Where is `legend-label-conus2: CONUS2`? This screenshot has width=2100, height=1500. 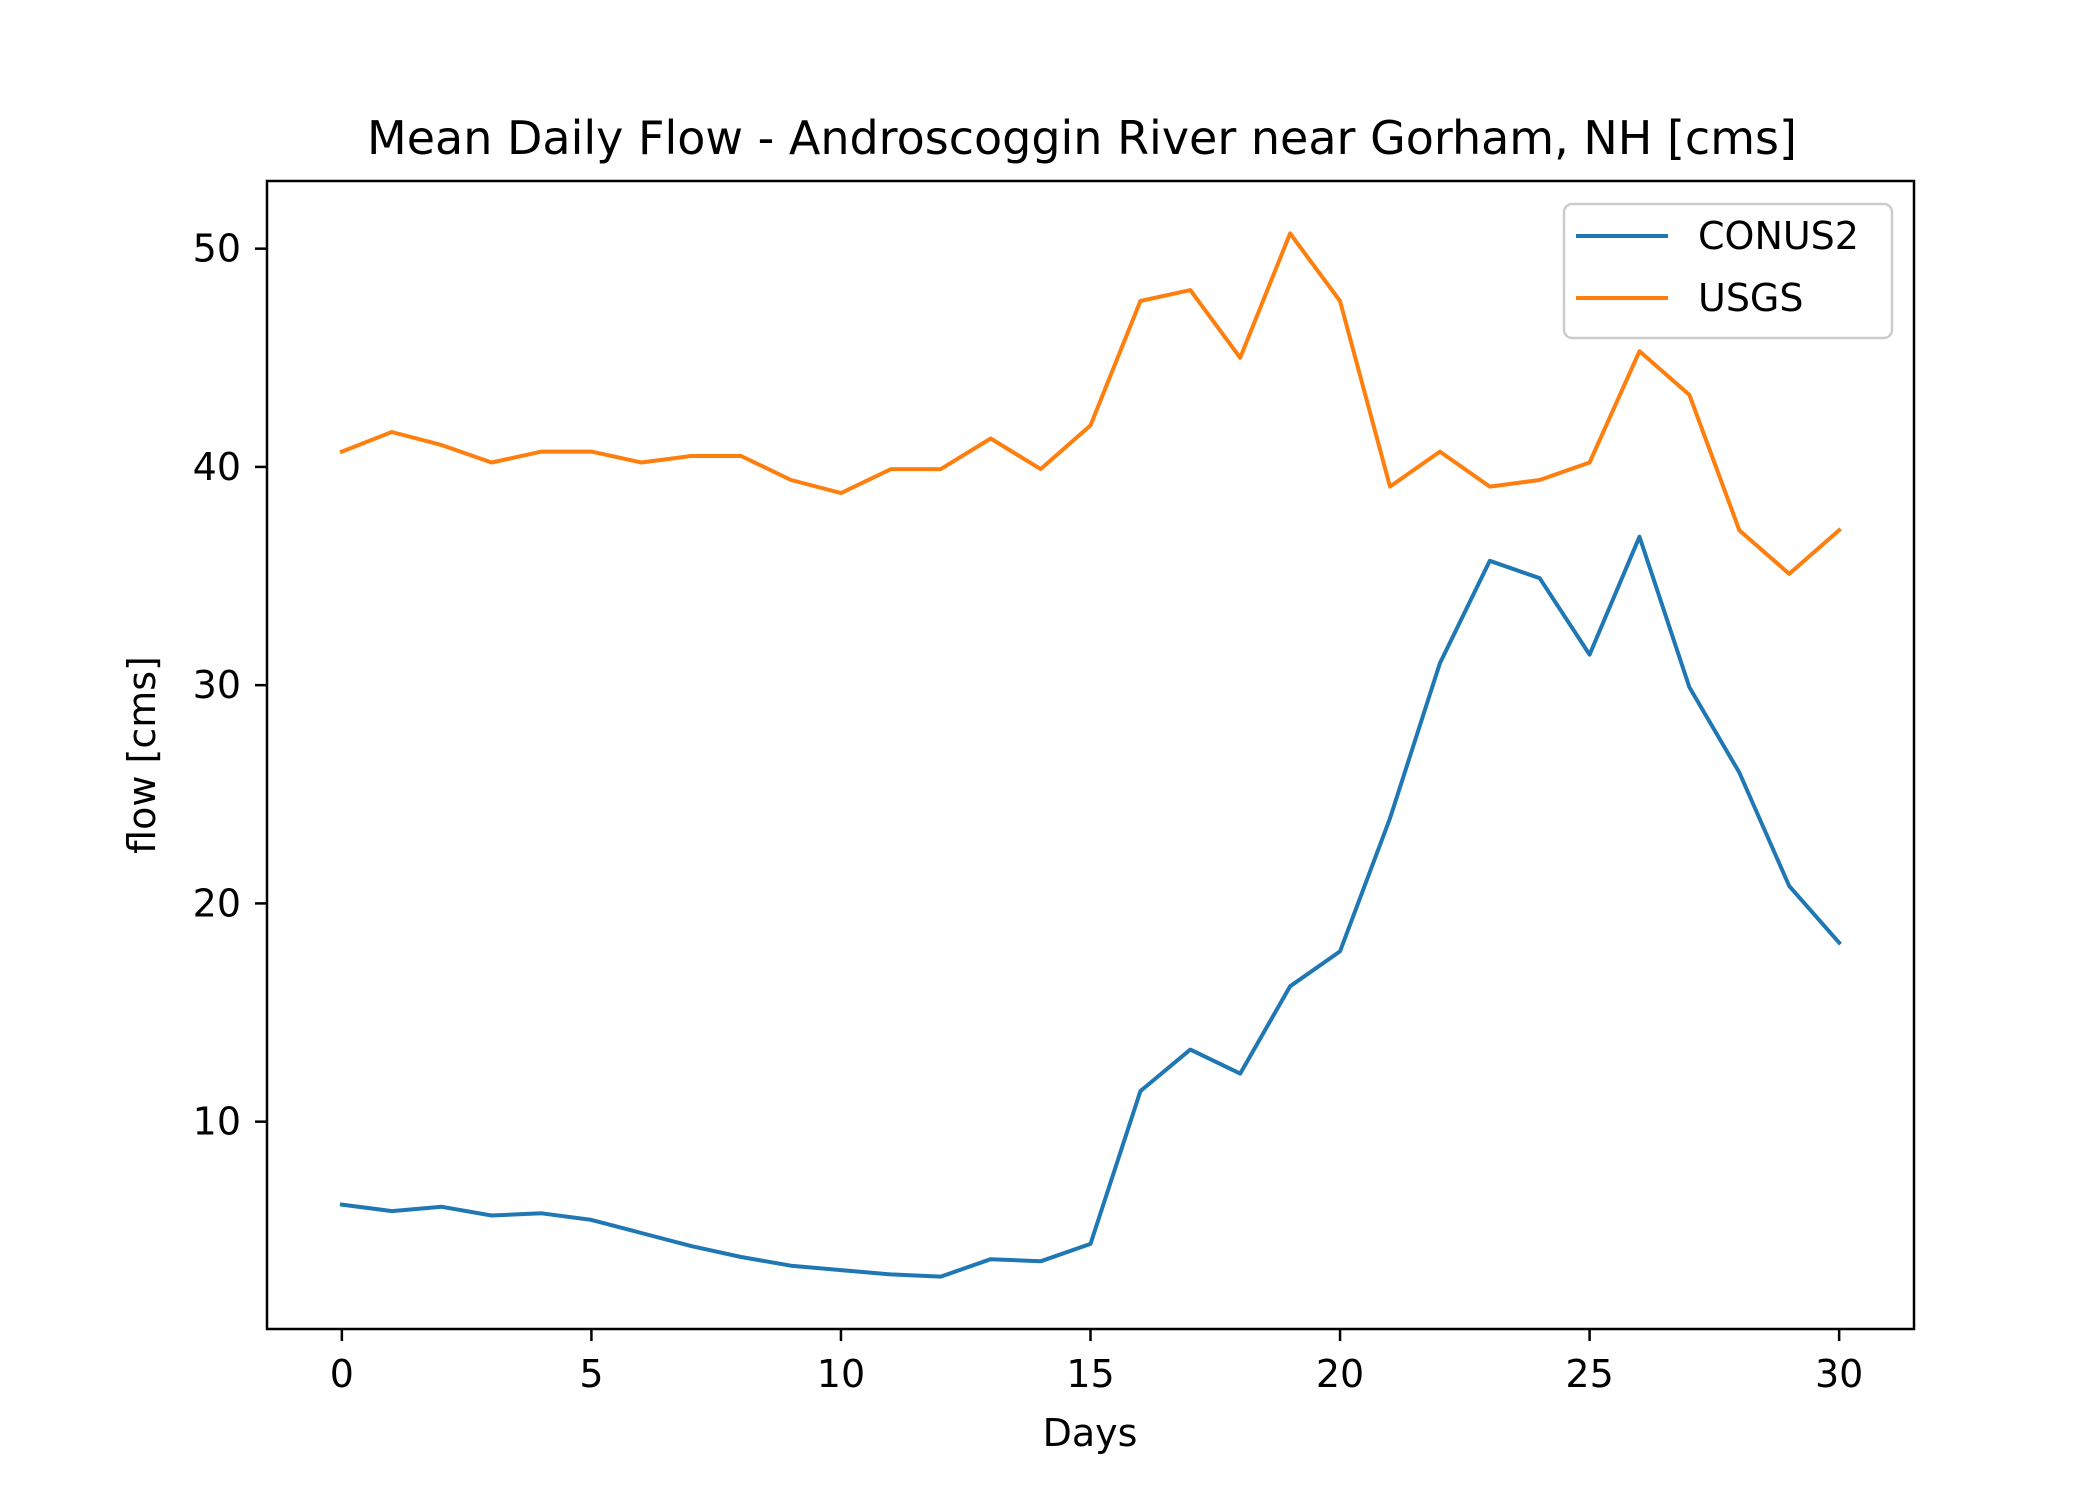
legend-label-conus2: CONUS2 is located at coordinates (1778, 236).